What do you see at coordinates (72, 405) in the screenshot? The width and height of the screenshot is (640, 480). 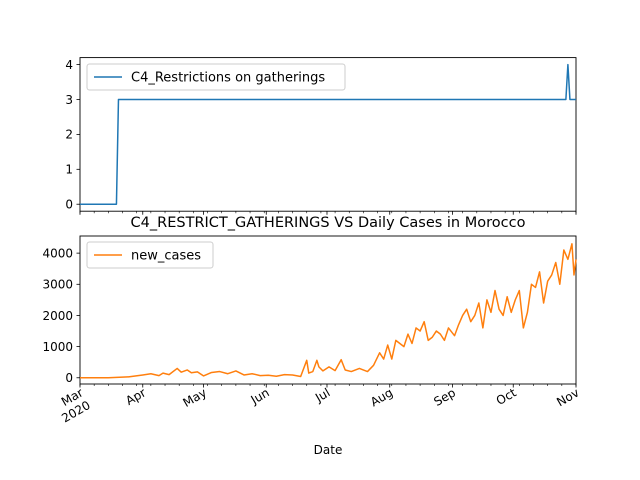 I see `bottom-xtick-label: Mar2020` at bounding box center [72, 405].